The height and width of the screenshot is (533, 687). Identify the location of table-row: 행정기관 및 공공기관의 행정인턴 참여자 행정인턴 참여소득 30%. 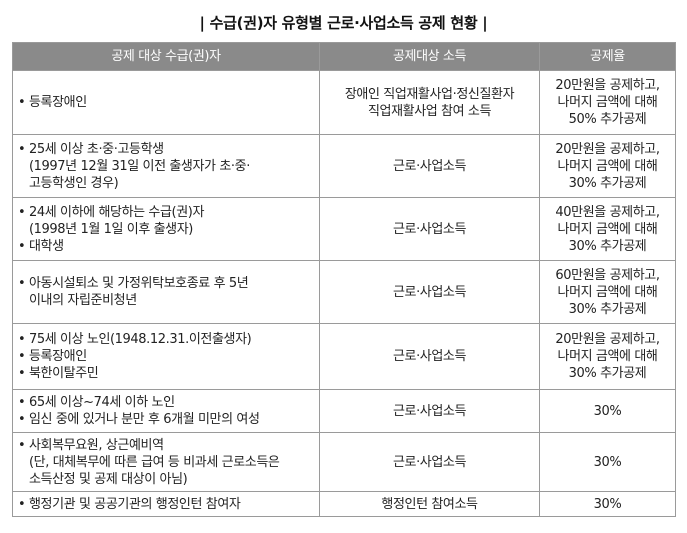
(344, 504).